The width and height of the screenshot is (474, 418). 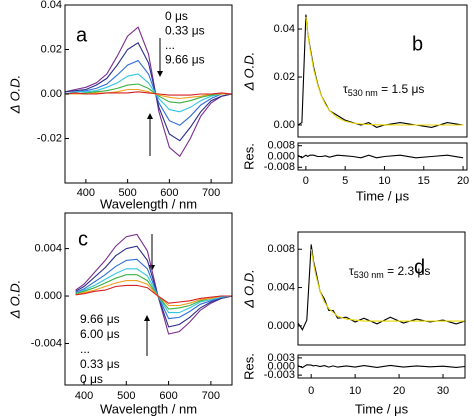 I want to click on y-tick-label: 0.003, so click(x=281, y=358).